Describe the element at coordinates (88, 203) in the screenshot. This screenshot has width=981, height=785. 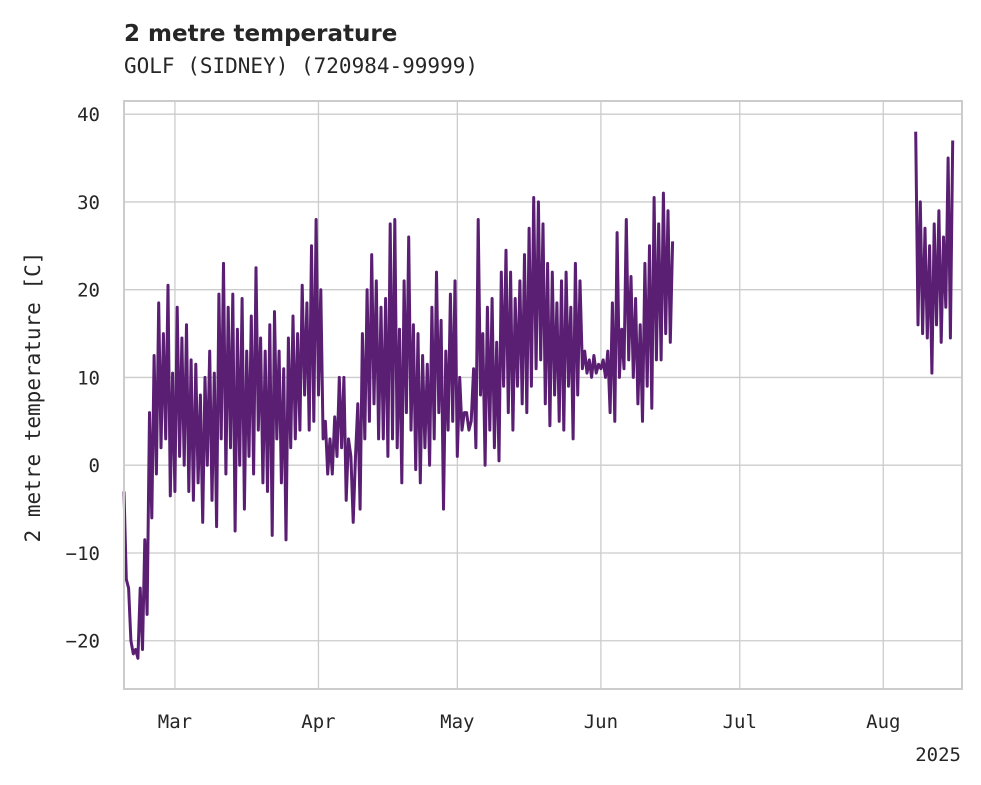
I see `y-tick-label: 30` at that location.